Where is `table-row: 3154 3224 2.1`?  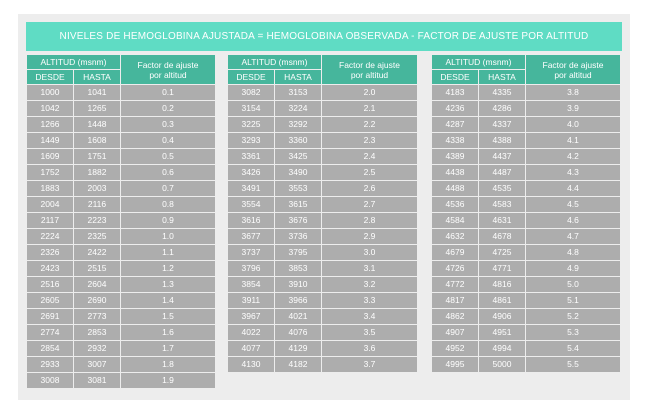
table-row: 3154 3224 2.1 is located at coordinates (322, 108).